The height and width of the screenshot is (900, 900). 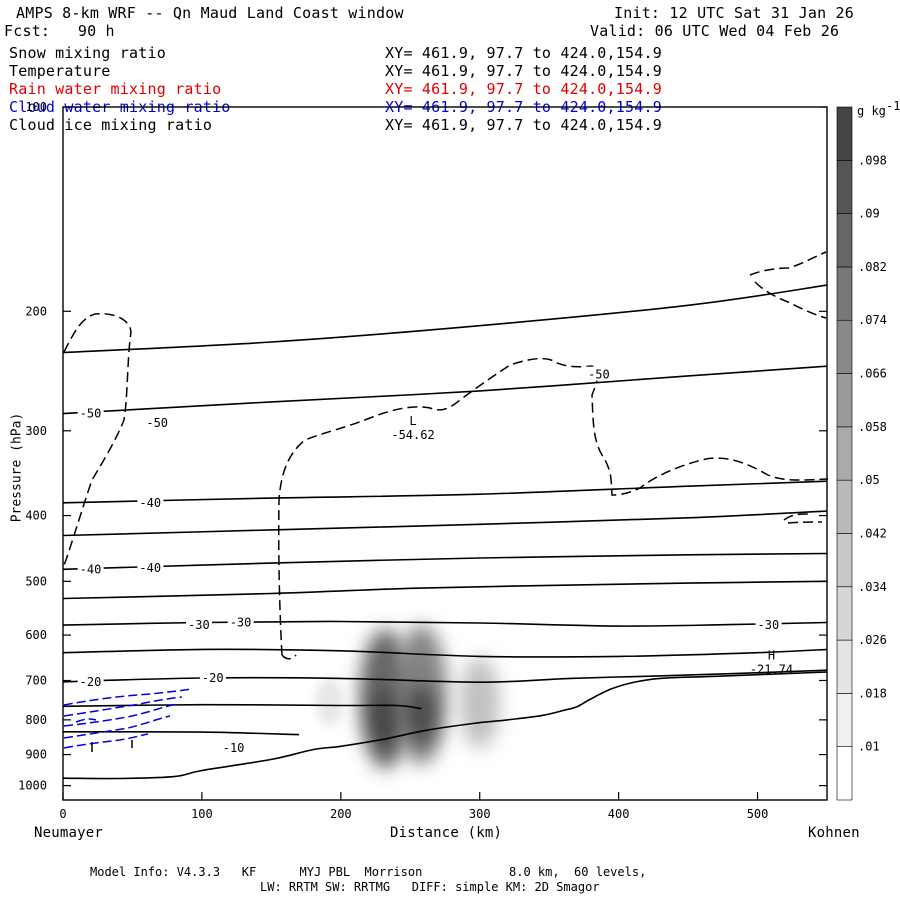 What do you see at coordinates (32, 786) in the screenshot?
I see `y-tick-label-1000: 1000` at bounding box center [32, 786].